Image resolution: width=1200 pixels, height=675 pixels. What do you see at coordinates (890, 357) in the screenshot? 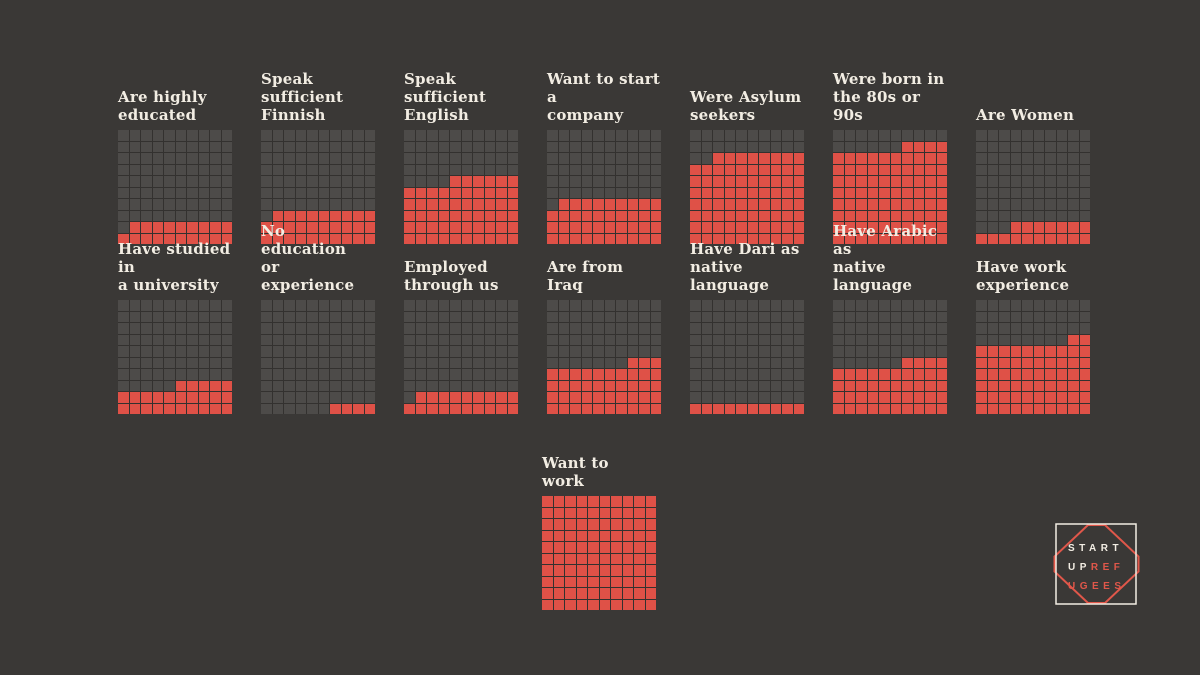
I see `waffle-grid` at bounding box center [890, 357].